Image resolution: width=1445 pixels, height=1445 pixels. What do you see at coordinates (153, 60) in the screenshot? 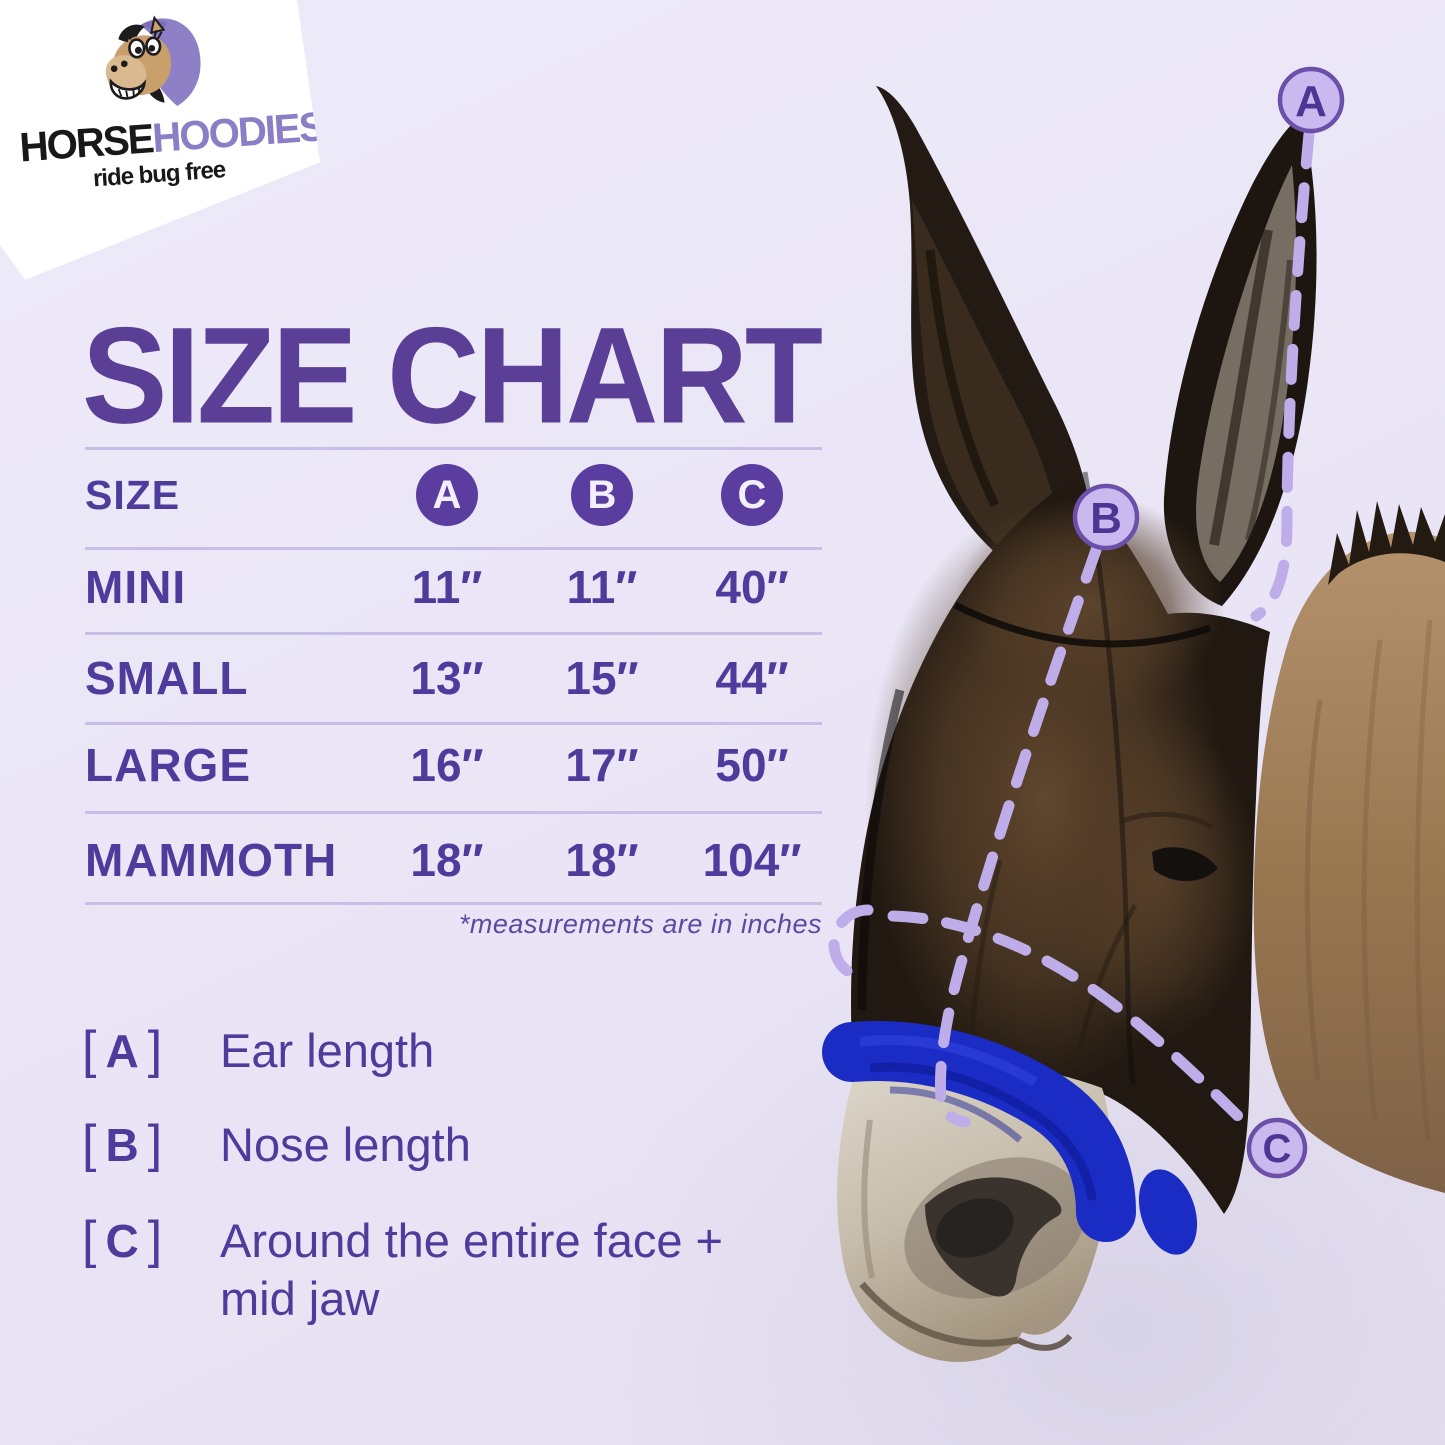
I see `horse-mascot-icon` at bounding box center [153, 60].